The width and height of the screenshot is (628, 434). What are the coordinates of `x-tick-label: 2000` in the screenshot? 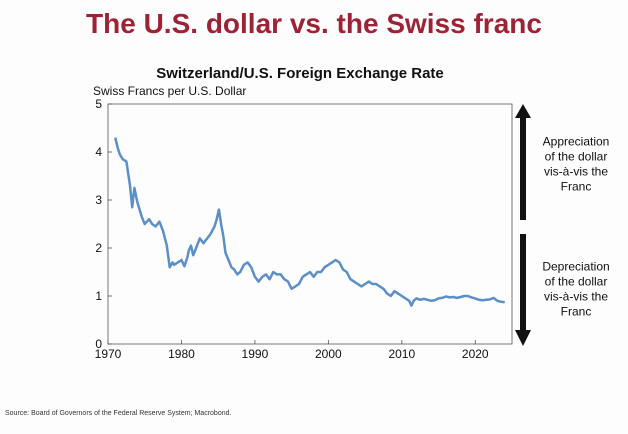 It's located at (328, 354).